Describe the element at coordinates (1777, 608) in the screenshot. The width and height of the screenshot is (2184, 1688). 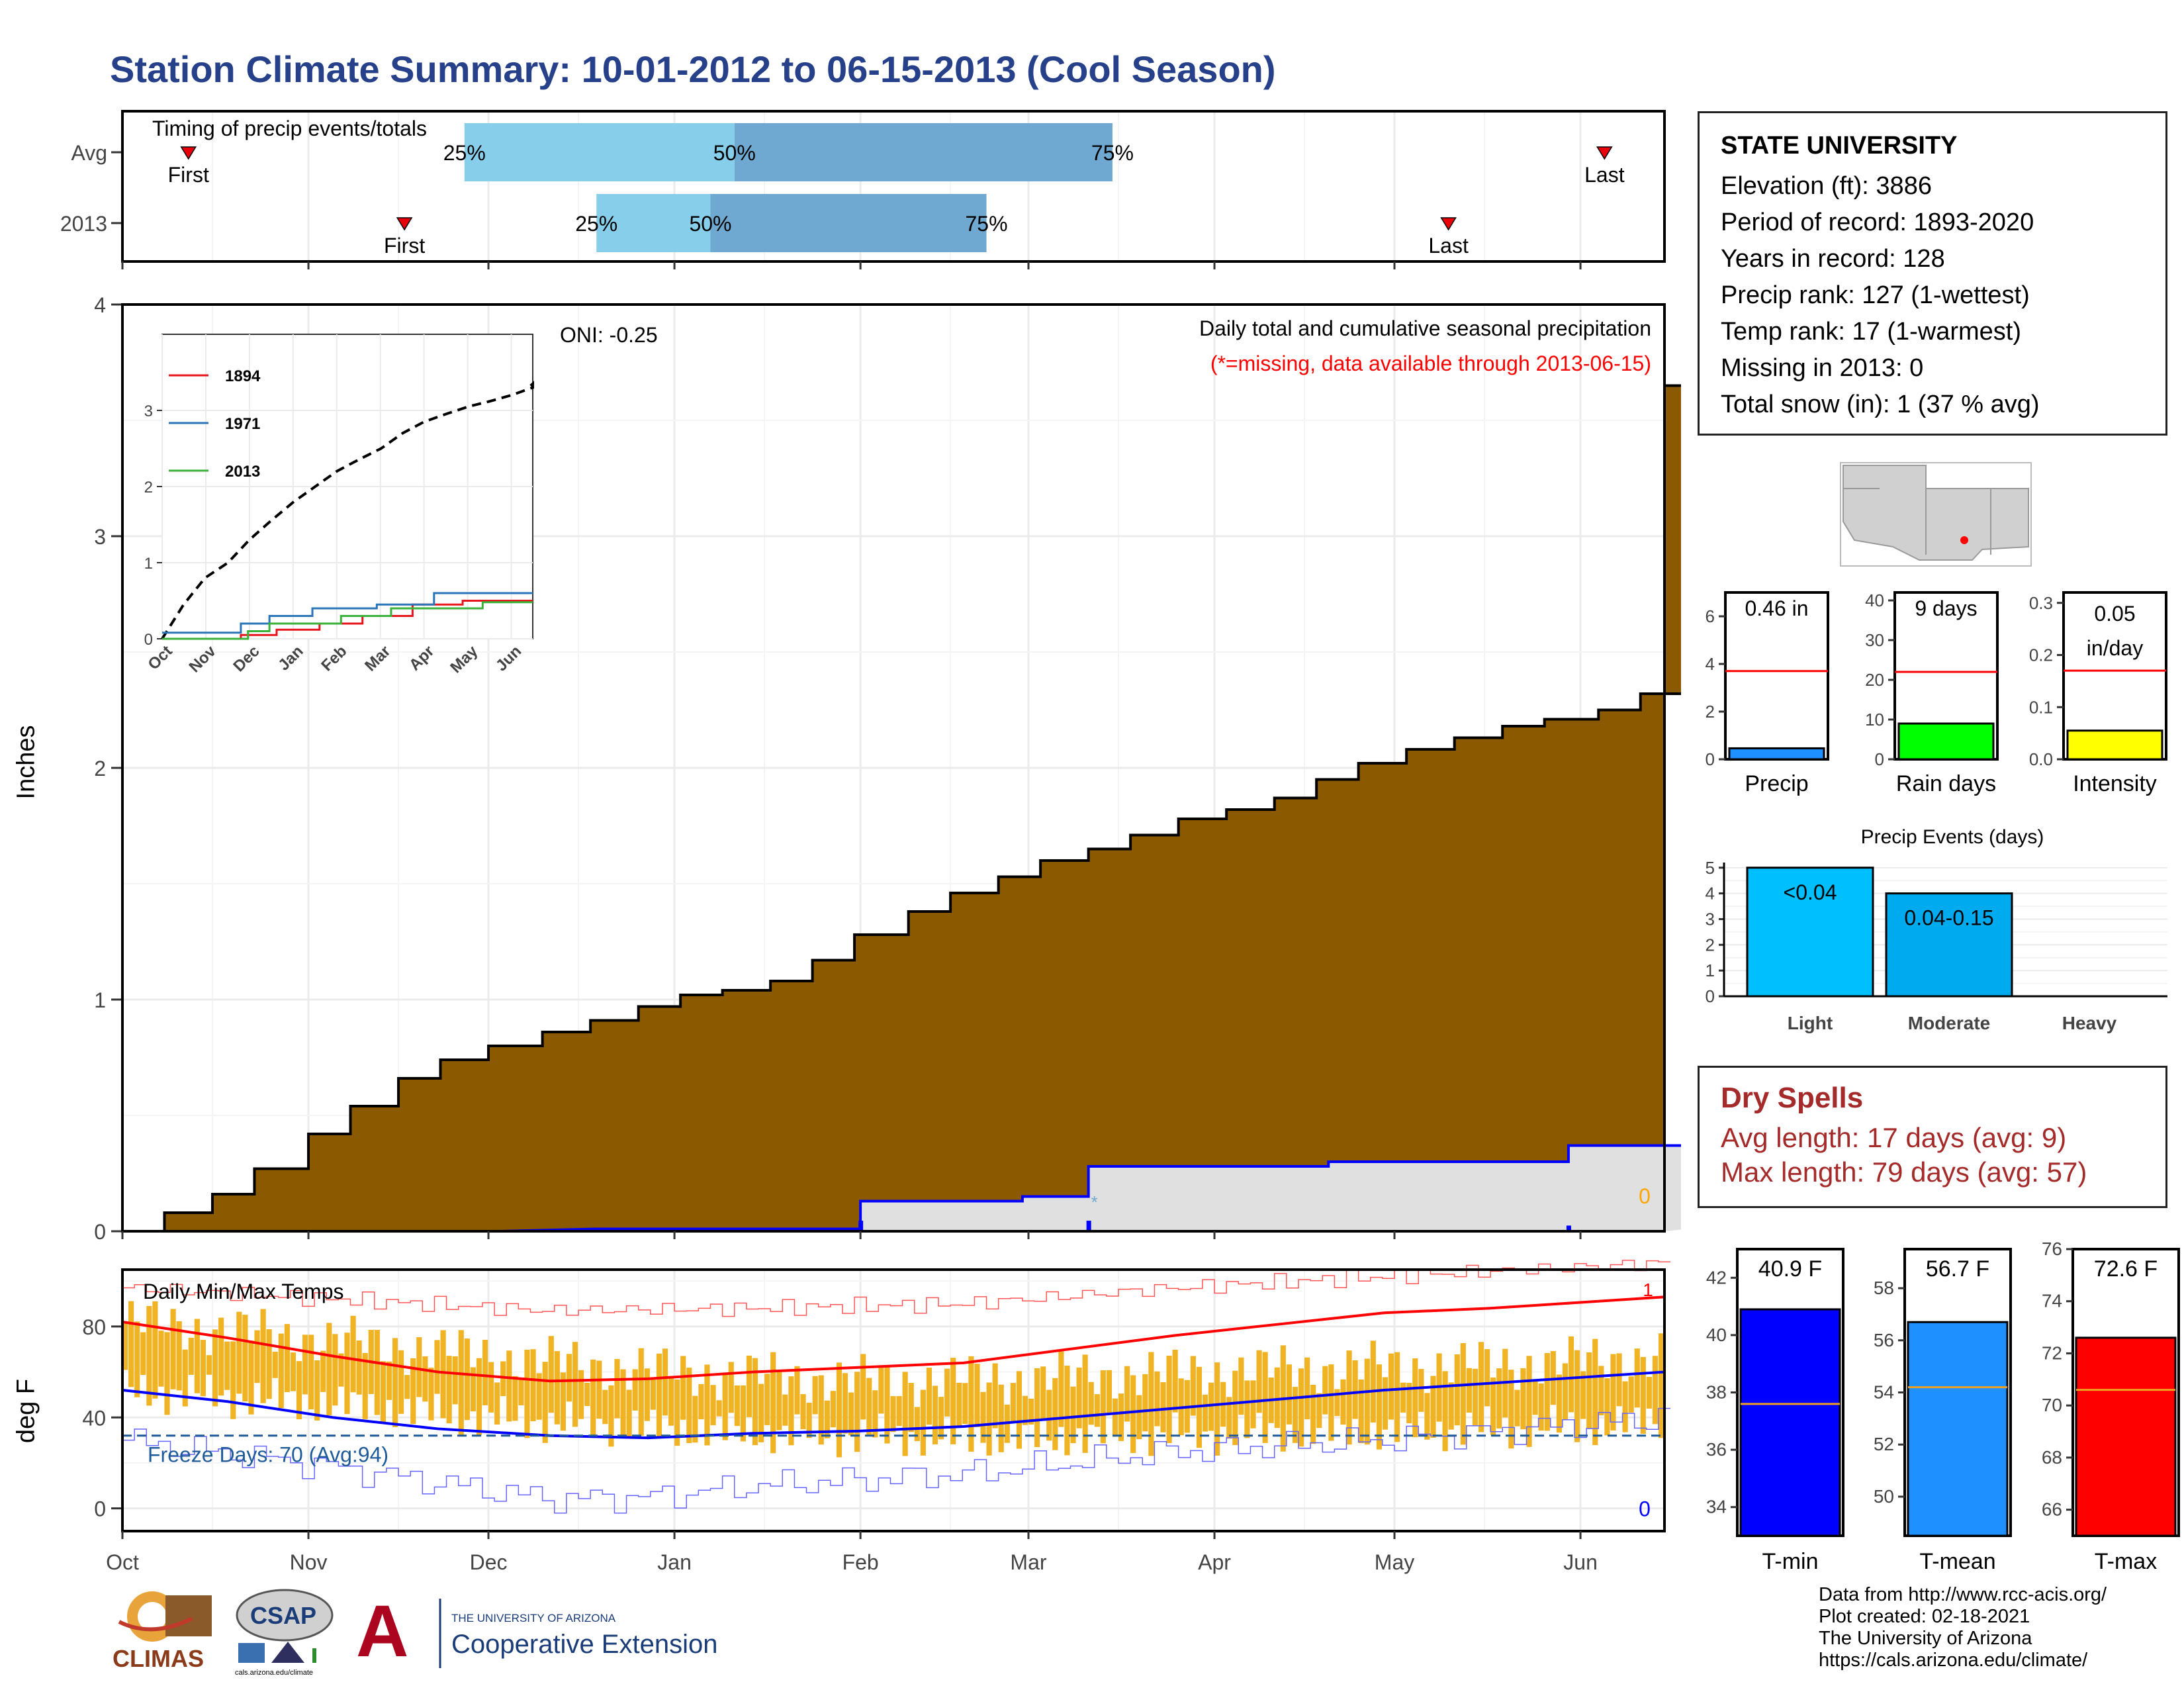
I see `mini-value: 0.46 in` at that location.